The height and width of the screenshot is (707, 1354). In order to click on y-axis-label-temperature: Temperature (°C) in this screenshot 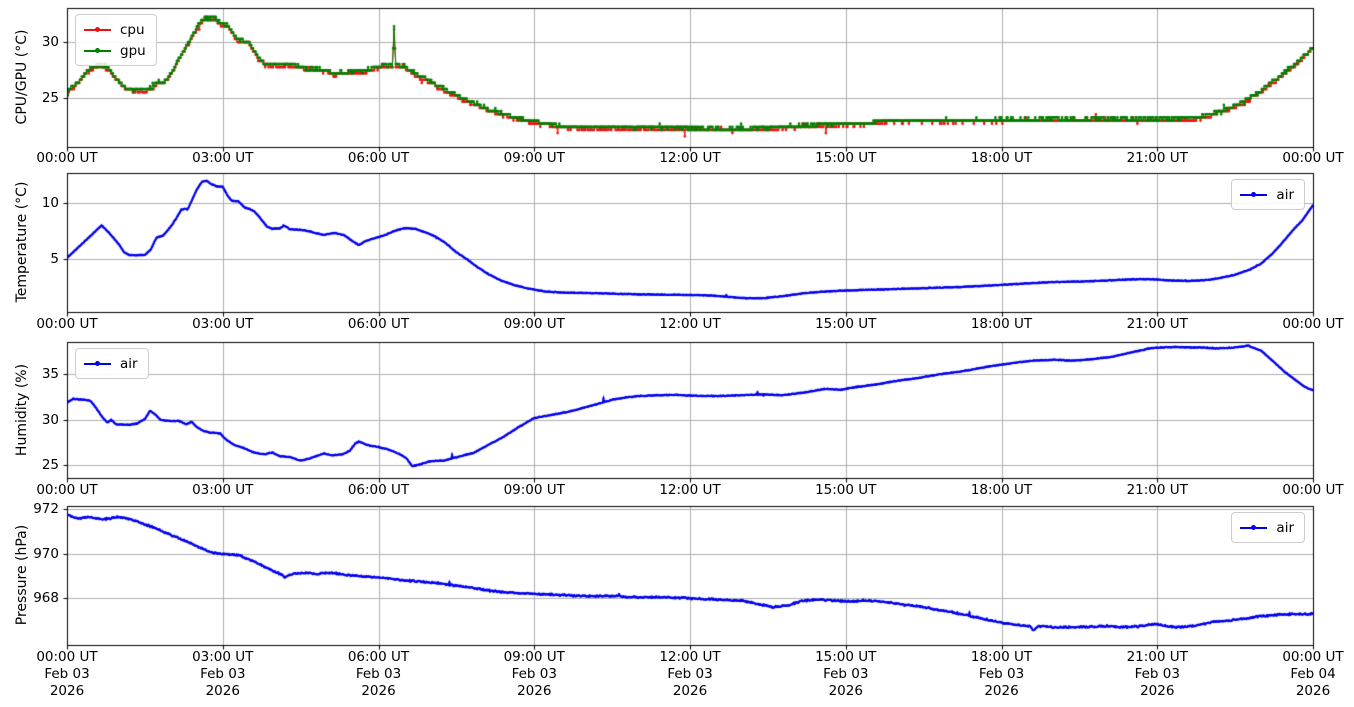, I will do `click(22, 242)`.